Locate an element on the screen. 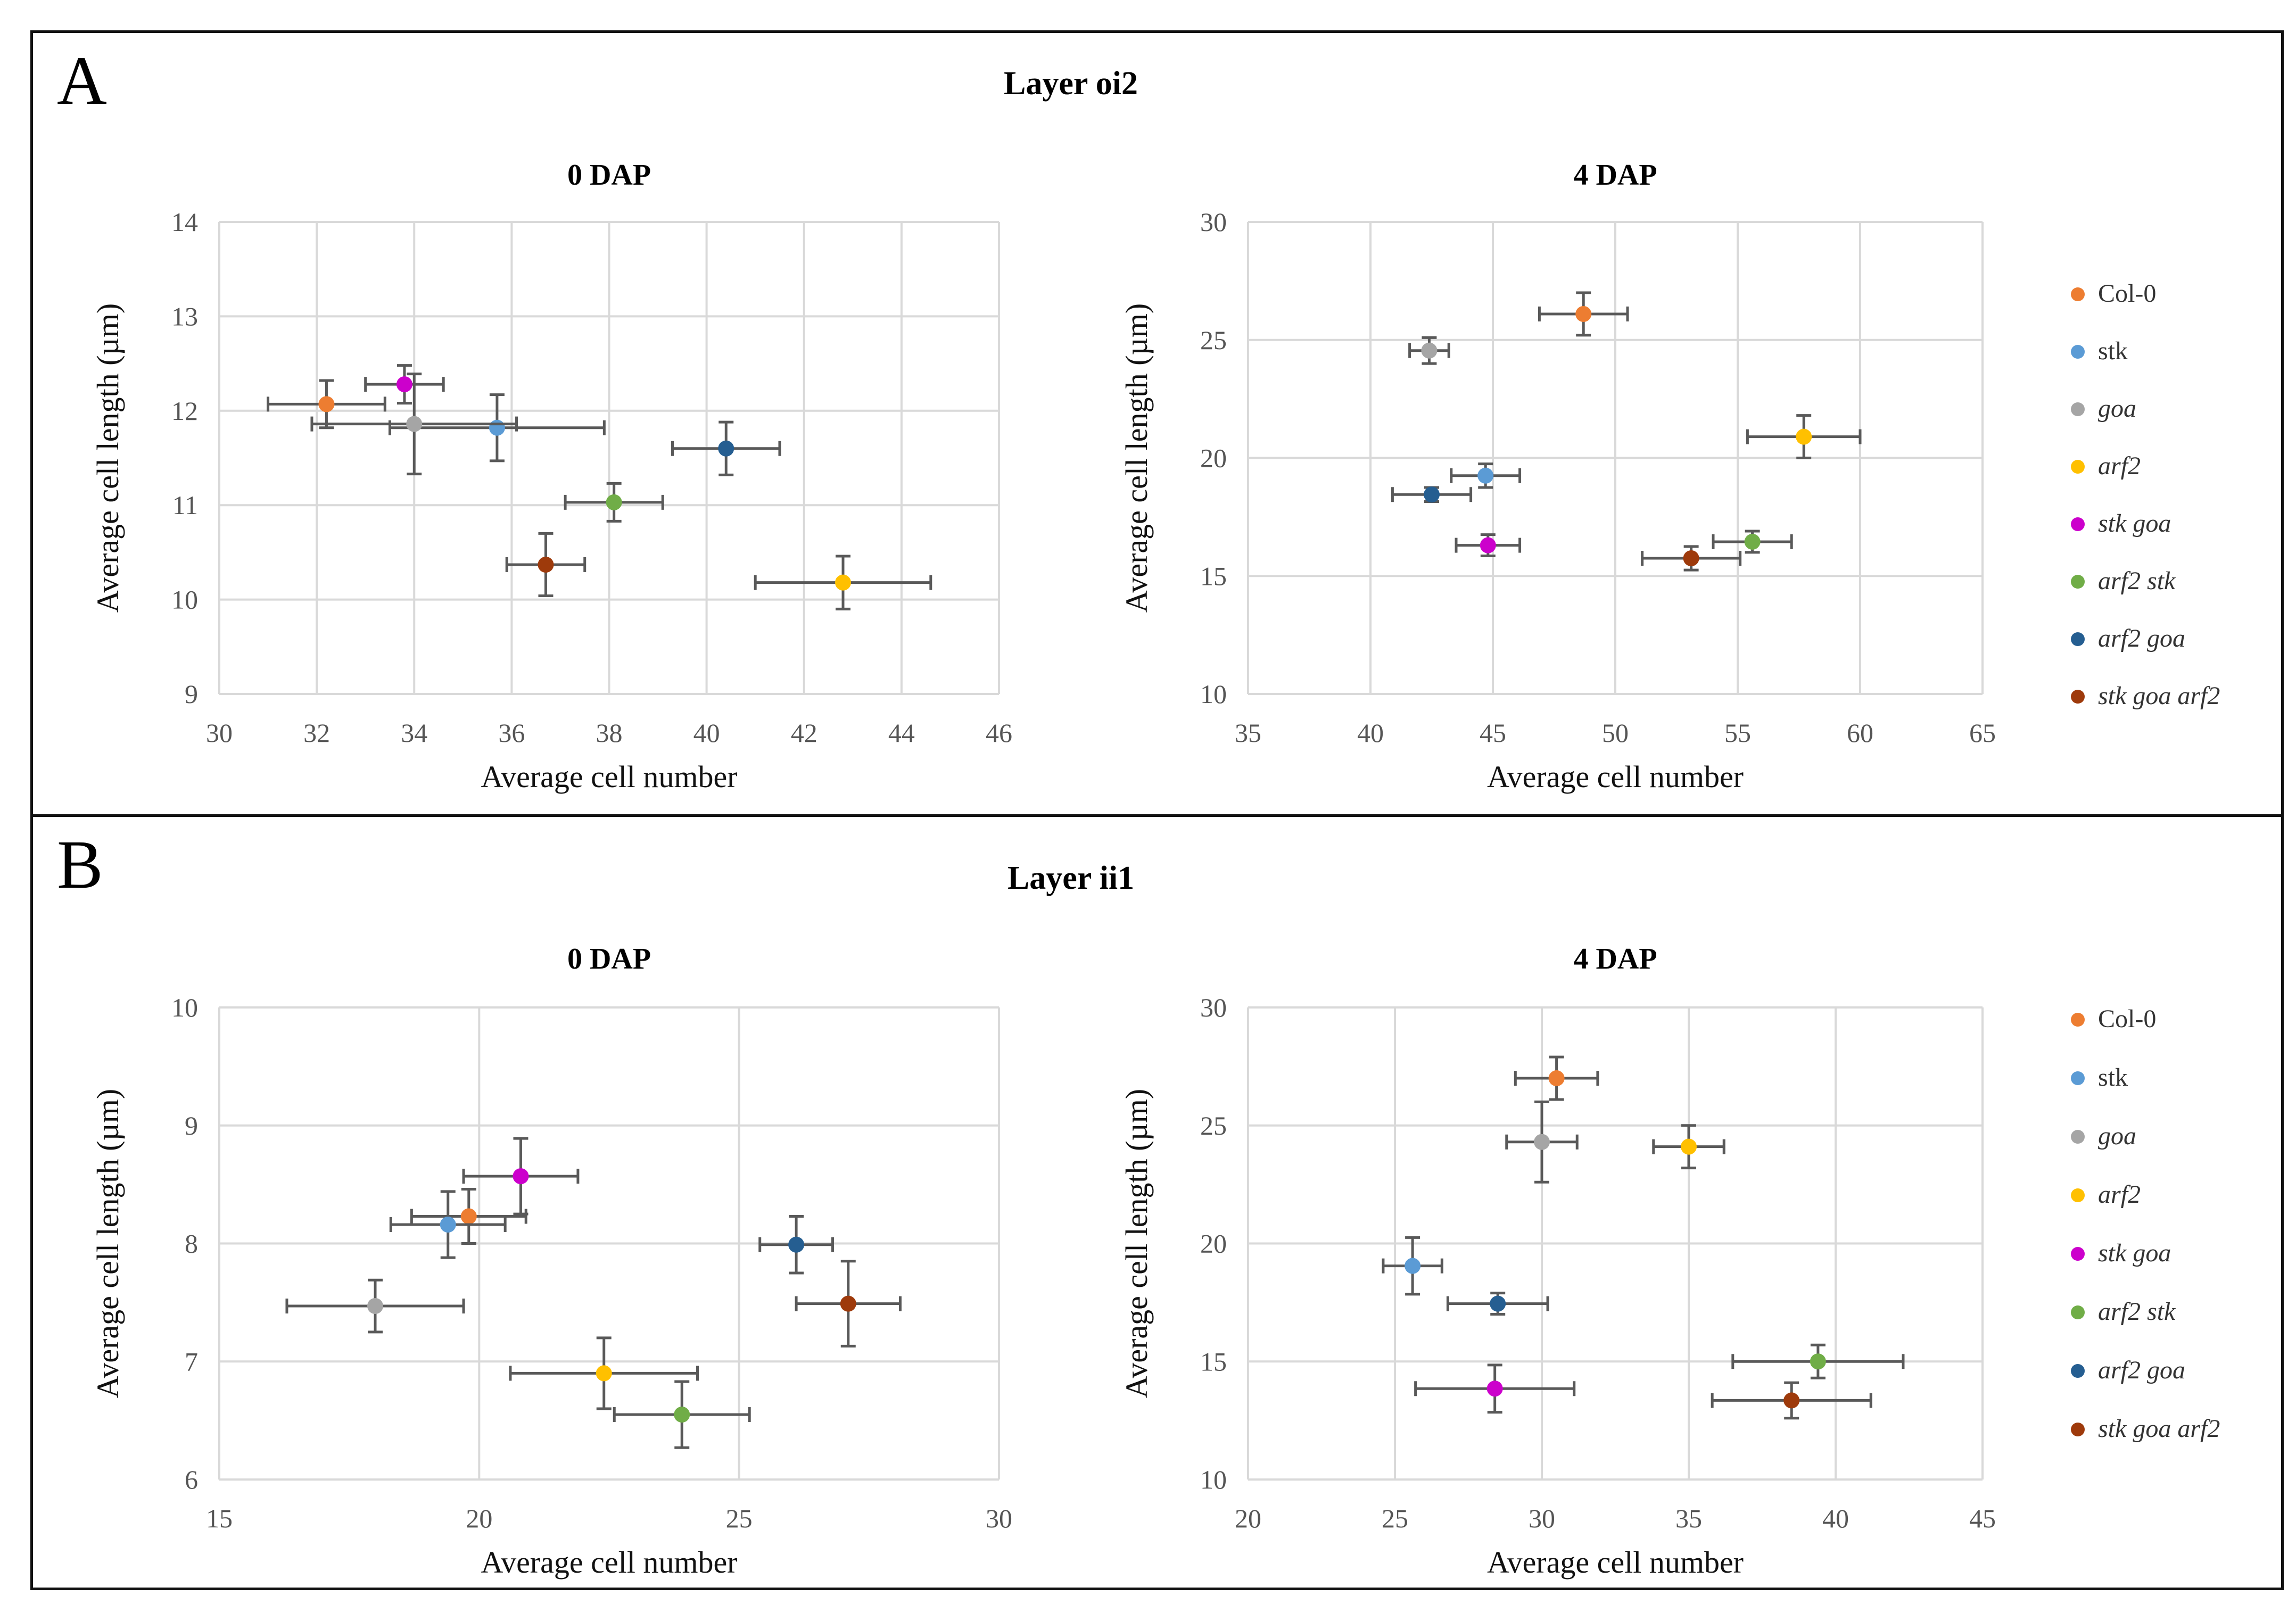 This screenshot has height=1620, width=2296. y-tick-label: 13 is located at coordinates (184, 316).